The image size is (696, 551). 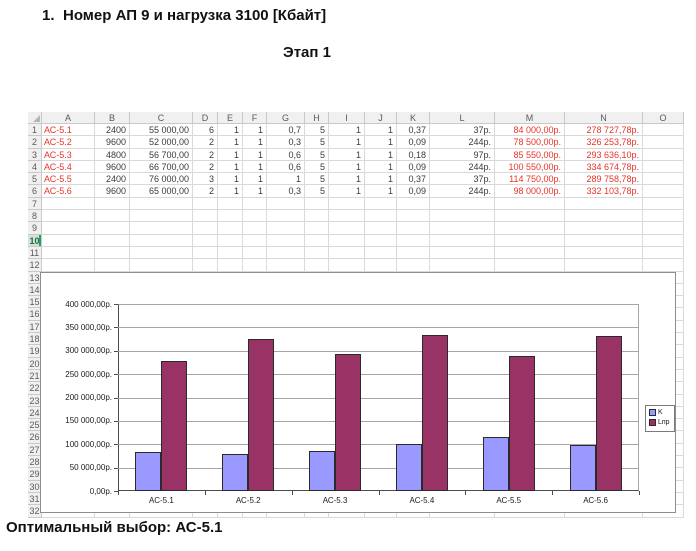 I want to click on cell-i8, so click(x=347, y=216).